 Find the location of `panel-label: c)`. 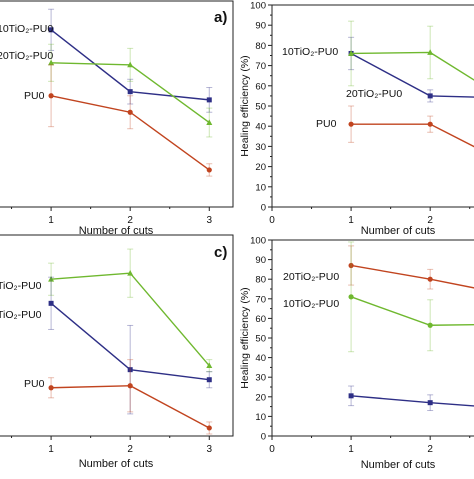

panel-label: c) is located at coordinates (220, 252).